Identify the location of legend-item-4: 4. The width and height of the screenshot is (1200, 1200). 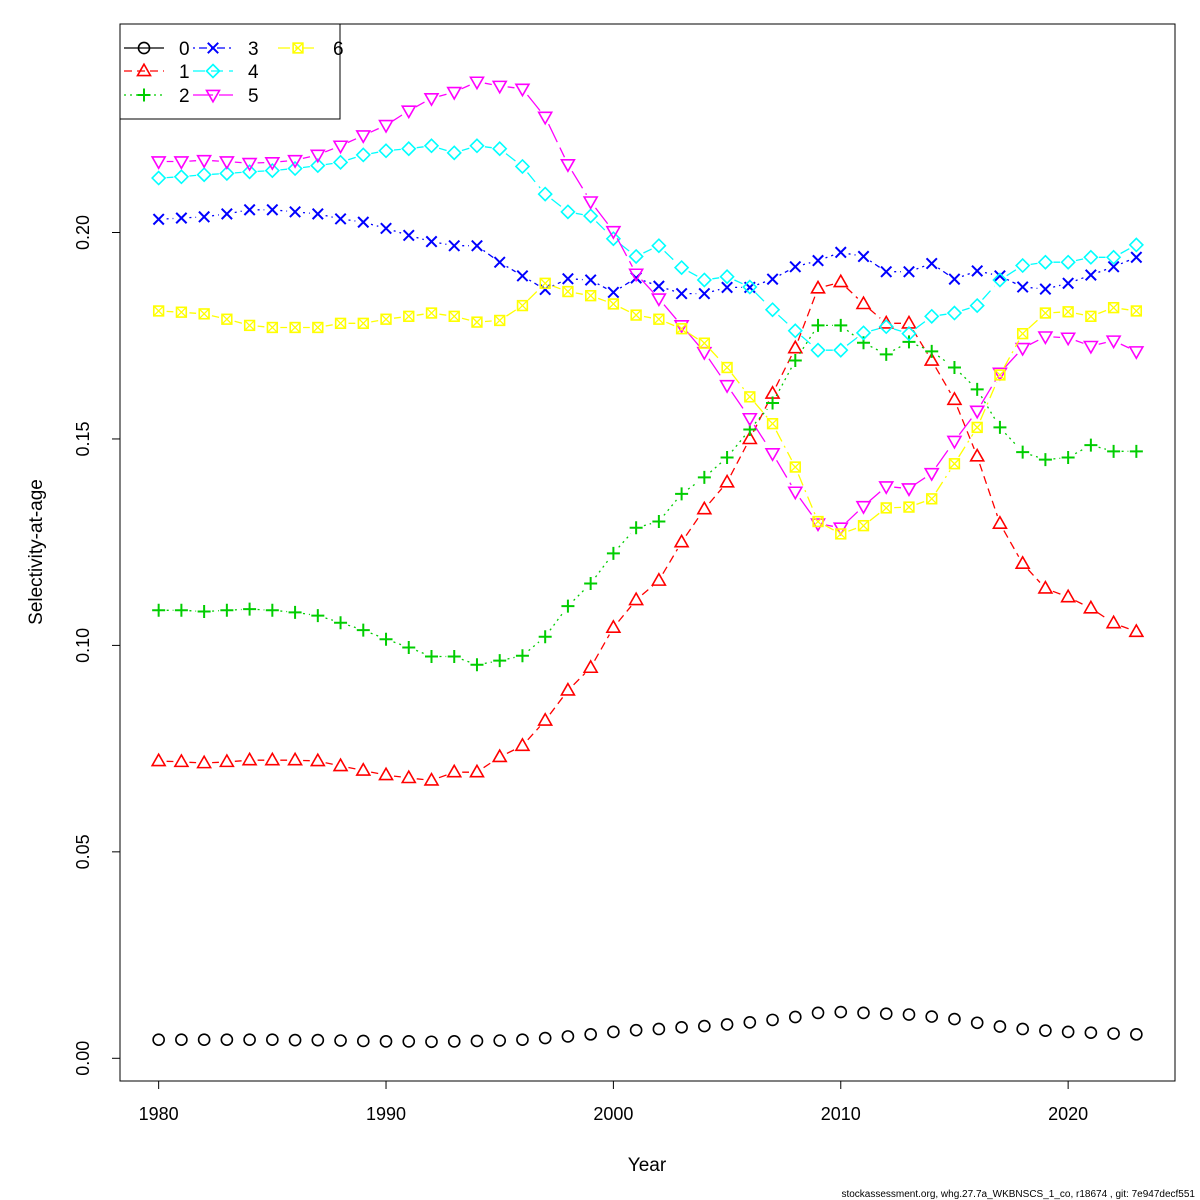
(226, 72).